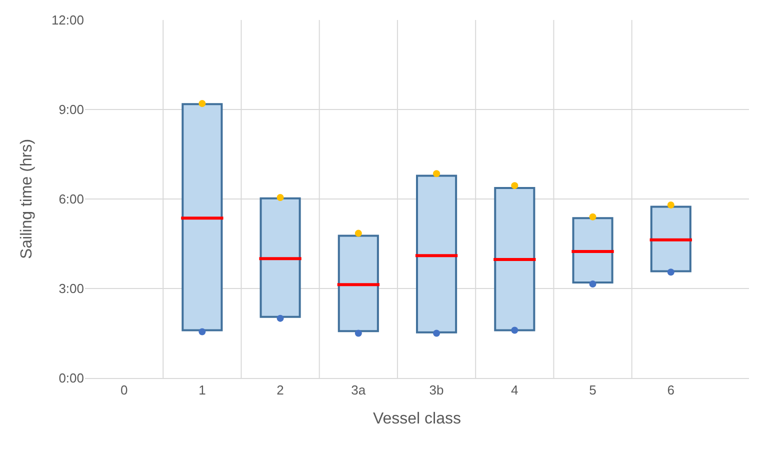  I want to click on x-tick-label: 3b, so click(436, 390).